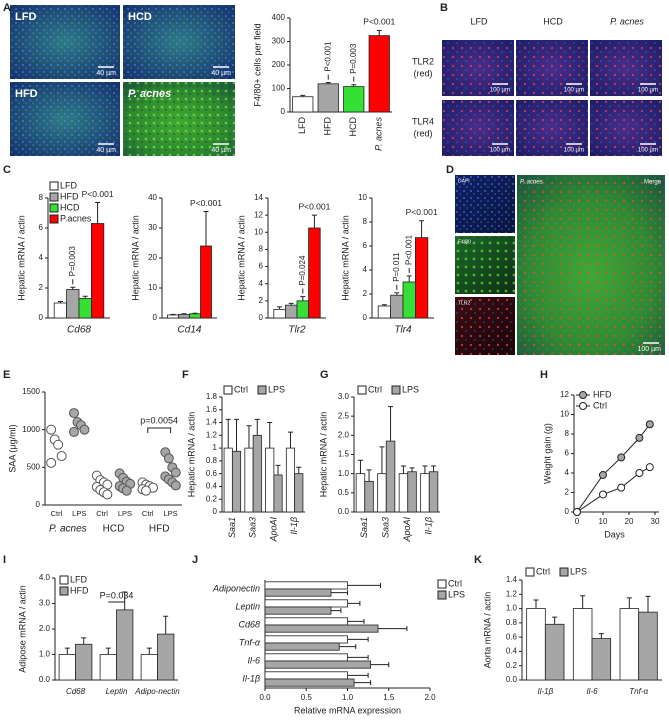 This screenshot has width=669, height=725. I want to click on x-tick-label: Il-1β, so click(294, 526).